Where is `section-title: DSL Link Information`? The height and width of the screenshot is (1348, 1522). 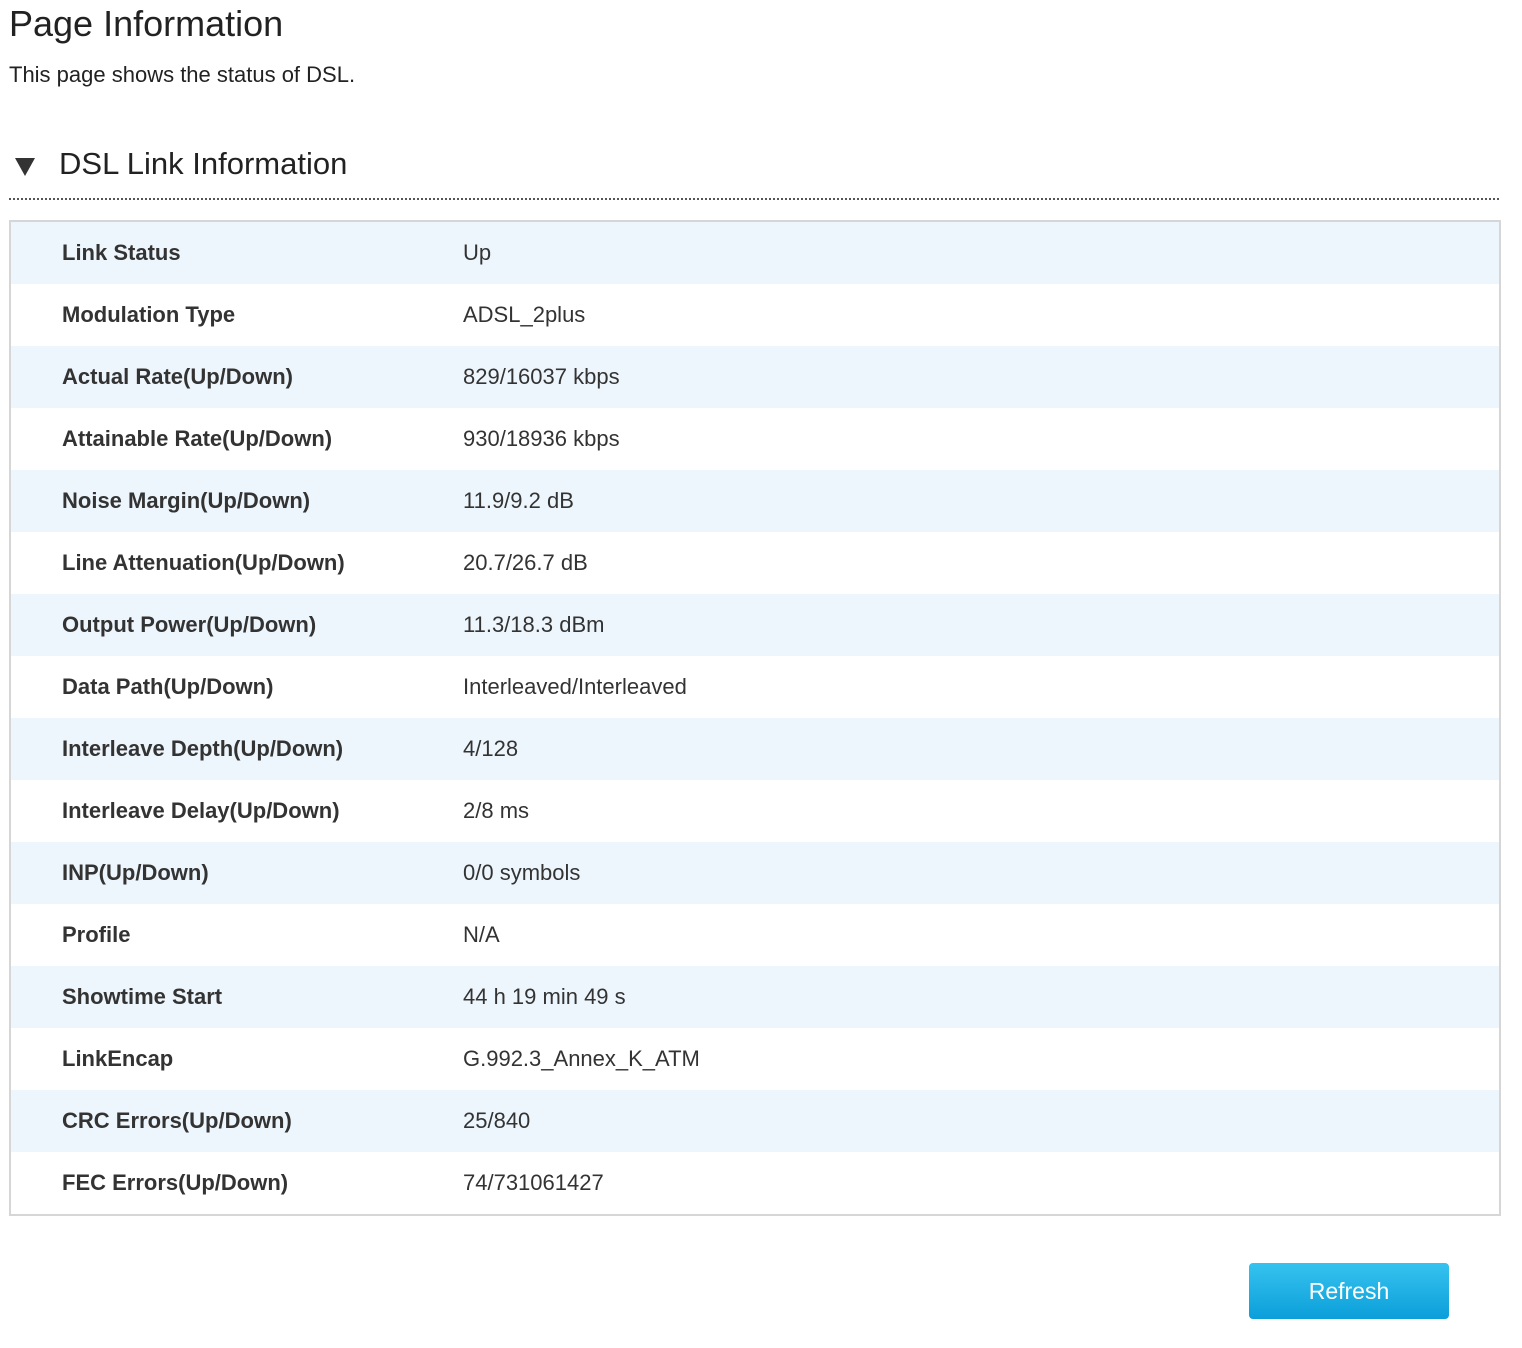
section-title: DSL Link Information is located at coordinates (203, 163).